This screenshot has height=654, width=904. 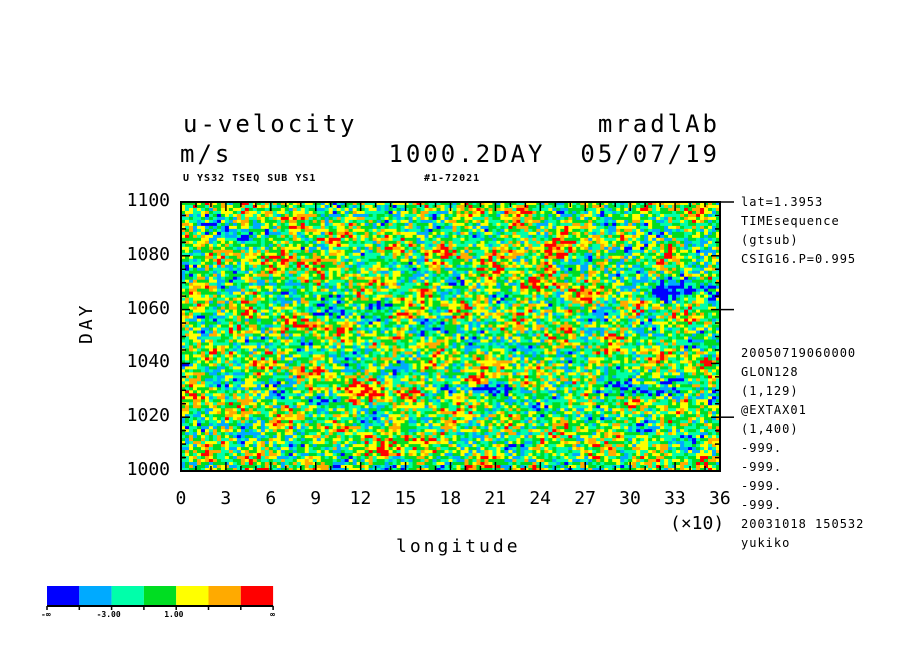 I want to click on side-info-line: TIMEsequence, so click(x=790, y=221).